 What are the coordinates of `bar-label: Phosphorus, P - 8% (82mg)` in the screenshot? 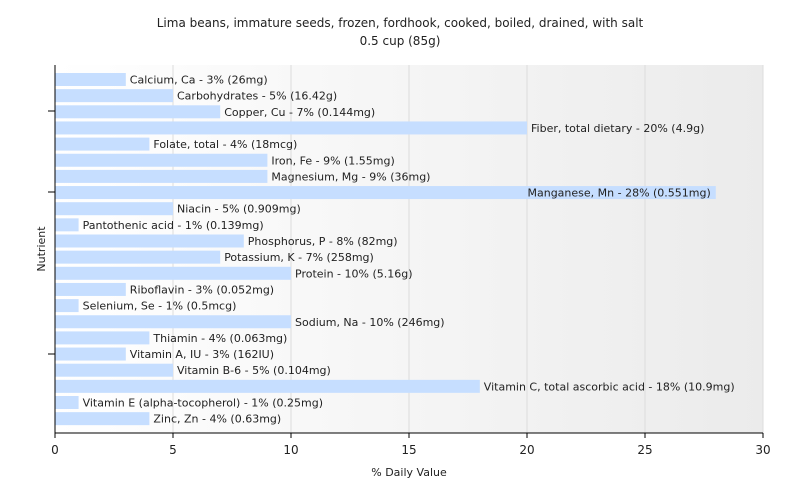 It's located at (323, 241).